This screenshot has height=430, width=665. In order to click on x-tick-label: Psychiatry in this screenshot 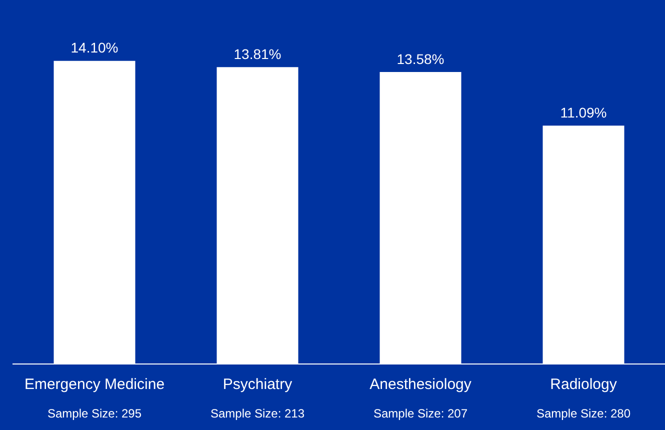, I will do `click(257, 385)`.